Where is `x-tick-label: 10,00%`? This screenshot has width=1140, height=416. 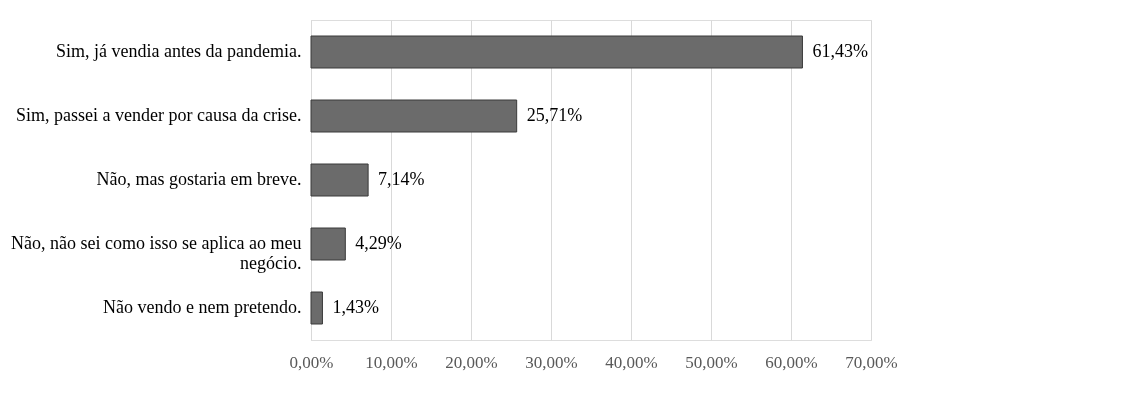
x-tick-label: 10,00% is located at coordinates (391, 362).